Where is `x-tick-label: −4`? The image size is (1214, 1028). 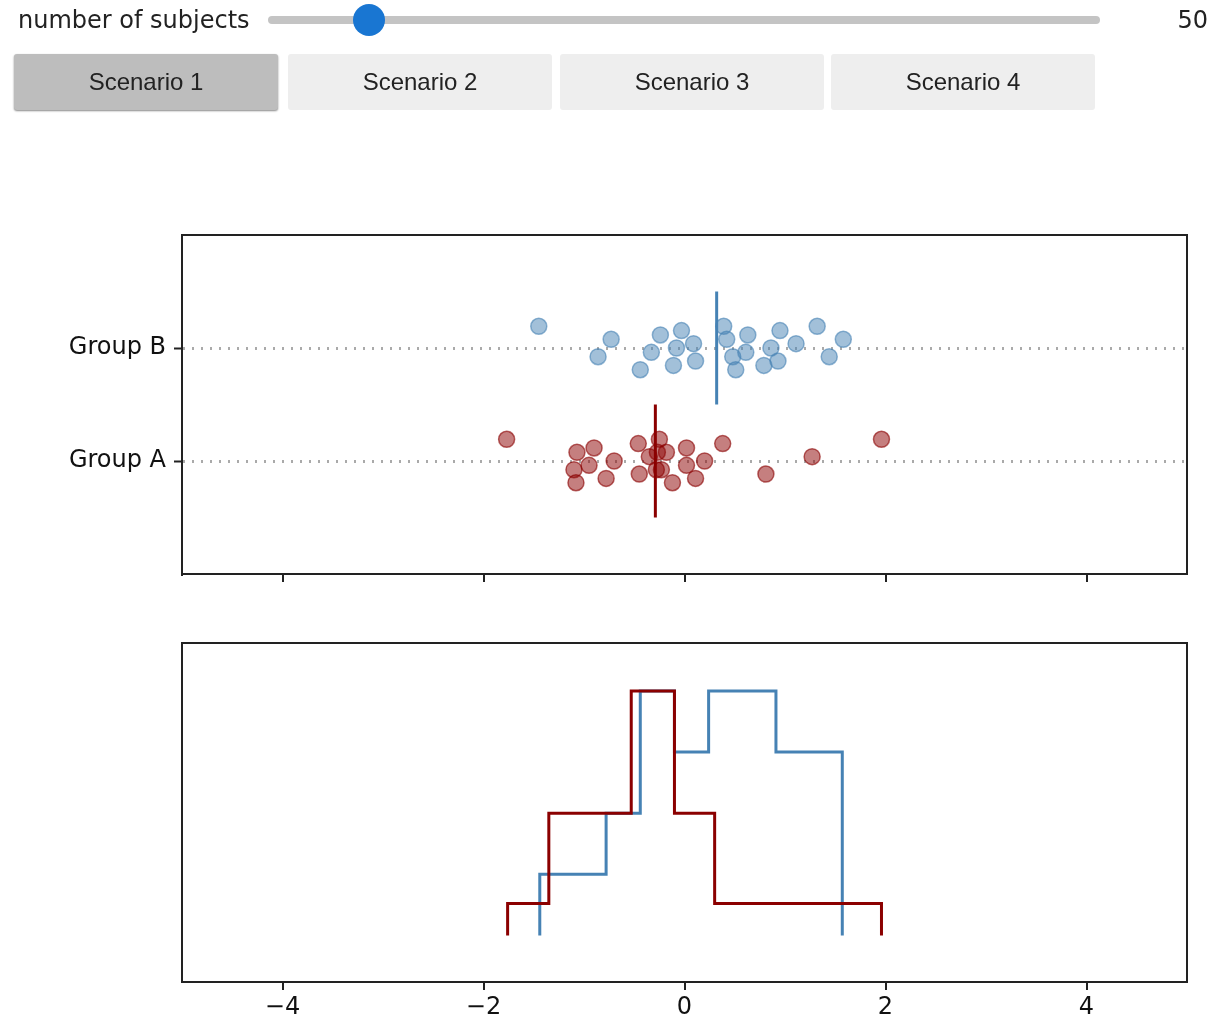
x-tick-label: −4 is located at coordinates (282, 1005).